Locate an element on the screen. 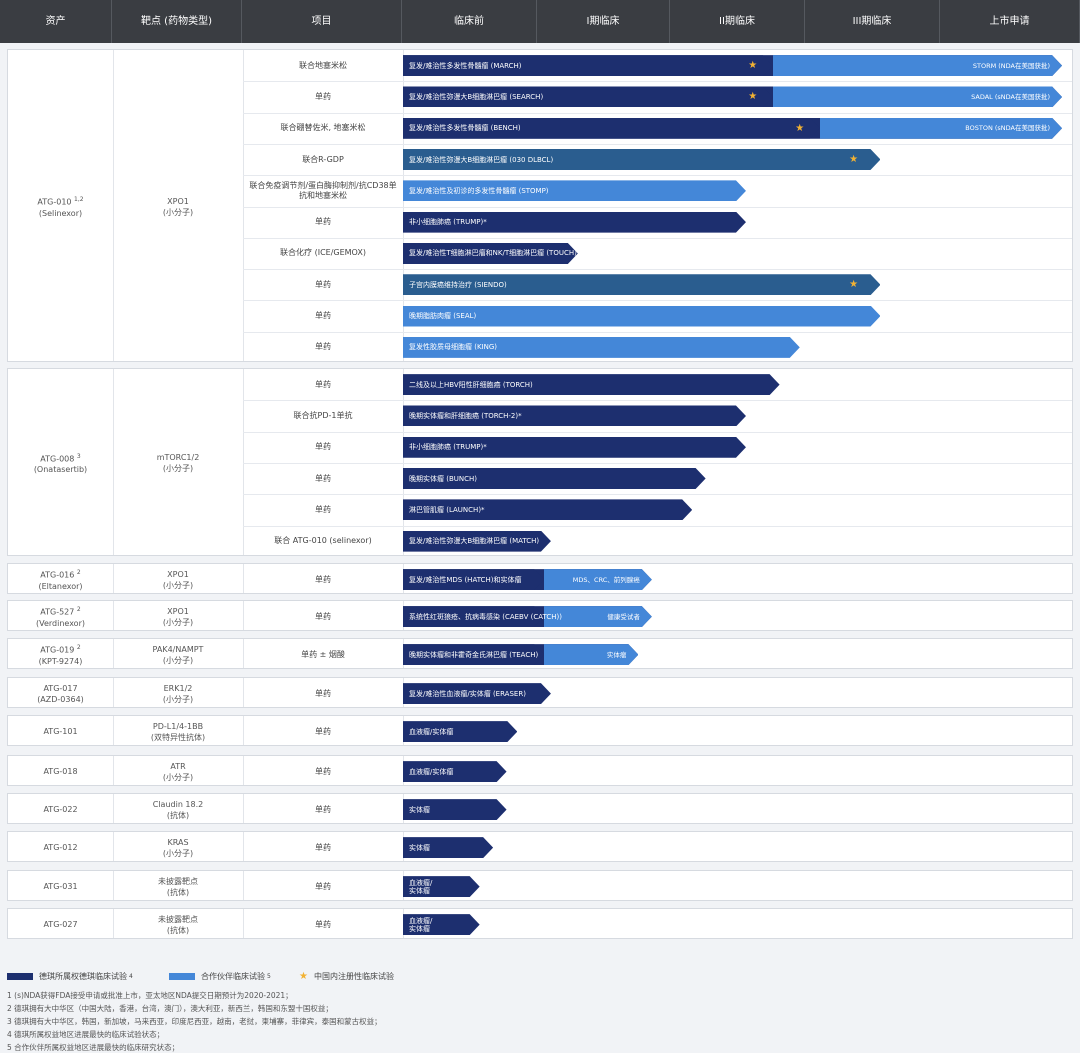 Image resolution: width=1080 pixels, height=1053 pixels. header-col-4: I期临床 is located at coordinates (603, 21).